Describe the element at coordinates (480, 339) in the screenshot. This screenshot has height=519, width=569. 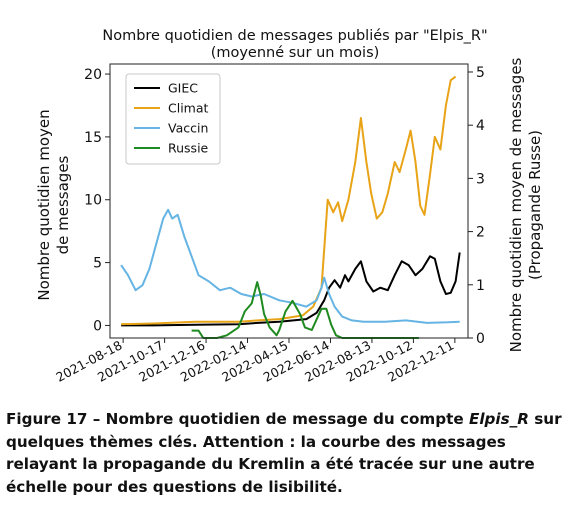
I see `y-right-tick-label: 0` at that location.